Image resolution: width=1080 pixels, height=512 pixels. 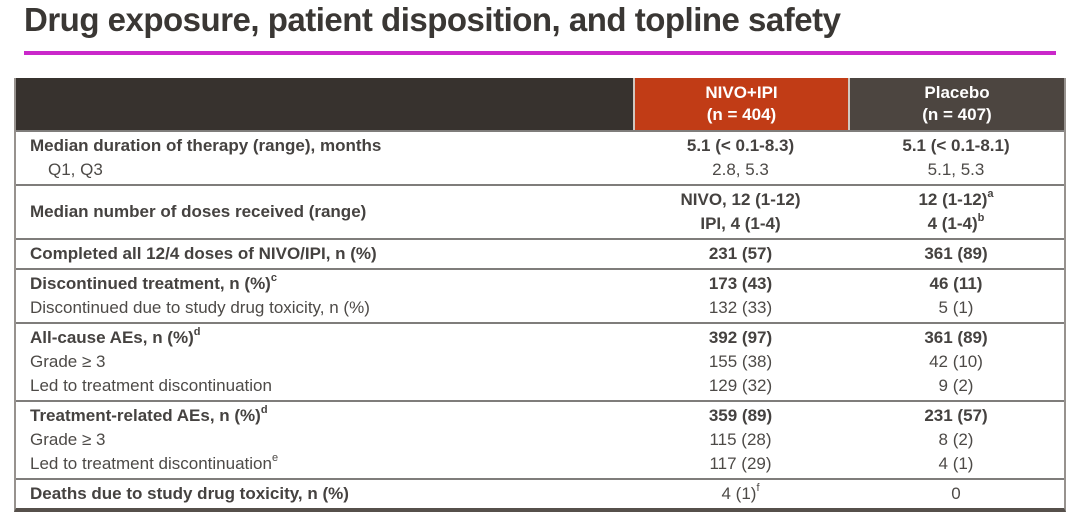 What do you see at coordinates (956, 169) in the screenshot?
I see `text-line: 5.1, 5.3` at bounding box center [956, 169].